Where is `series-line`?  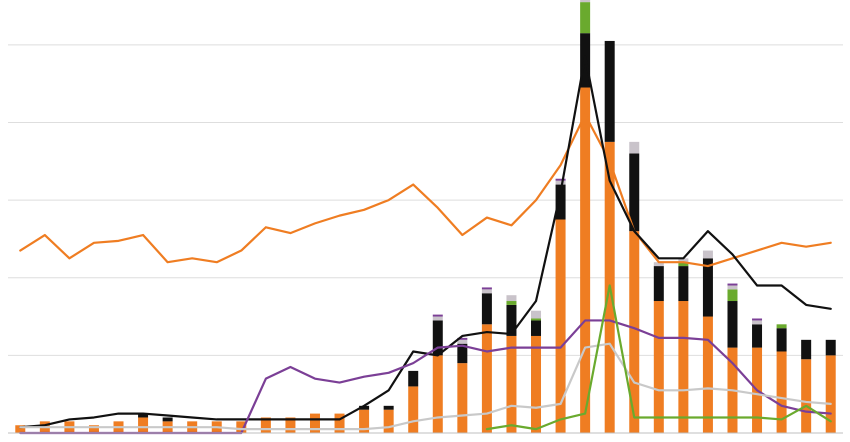 series-line is located at coordinates (658, 357).